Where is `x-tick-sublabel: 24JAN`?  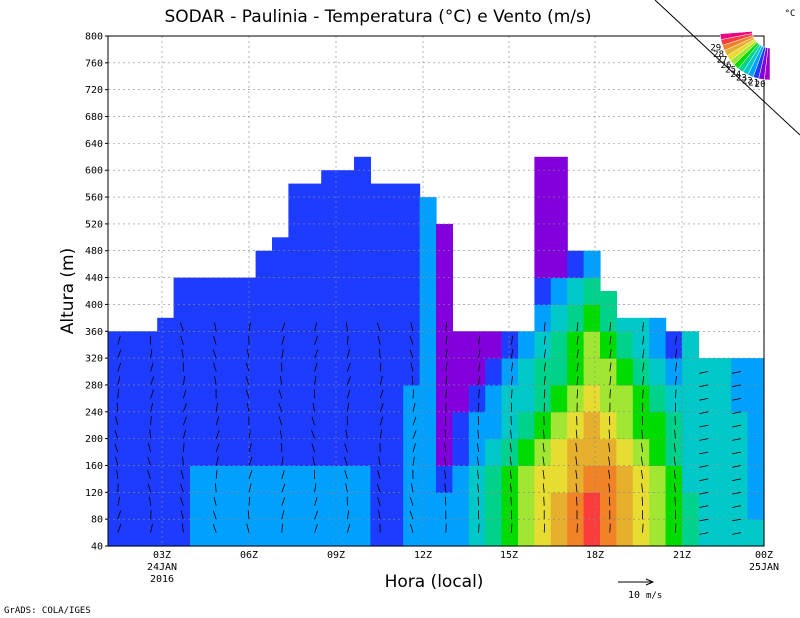 x-tick-sublabel: 24JAN is located at coordinates (162, 567).